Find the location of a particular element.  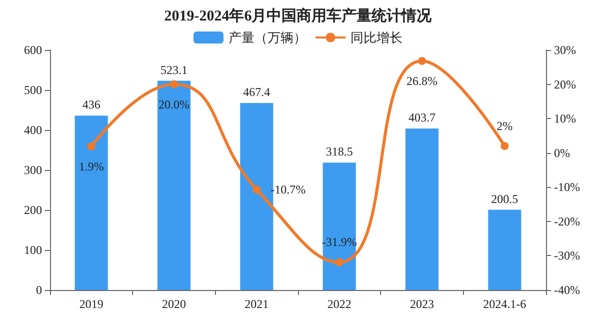

x-tick-label: 2023 is located at coordinates (422, 304).